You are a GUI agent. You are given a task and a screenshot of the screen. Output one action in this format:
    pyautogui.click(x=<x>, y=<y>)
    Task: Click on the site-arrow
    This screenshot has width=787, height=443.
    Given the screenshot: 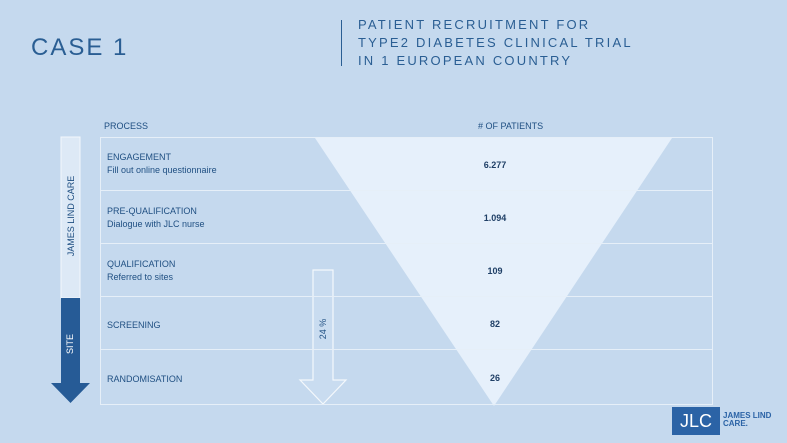 What is the action you would take?
    pyautogui.click(x=70, y=350)
    